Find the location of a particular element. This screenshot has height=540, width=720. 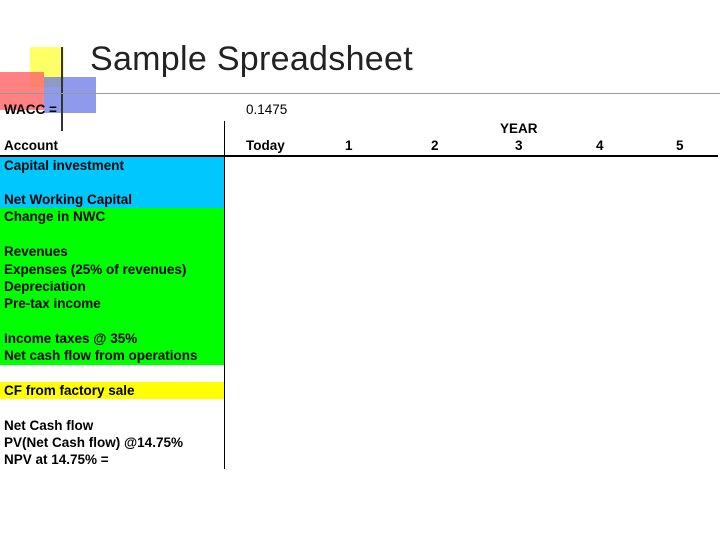

row-net-cash-flow: Net Cash flow is located at coordinates (49, 425).